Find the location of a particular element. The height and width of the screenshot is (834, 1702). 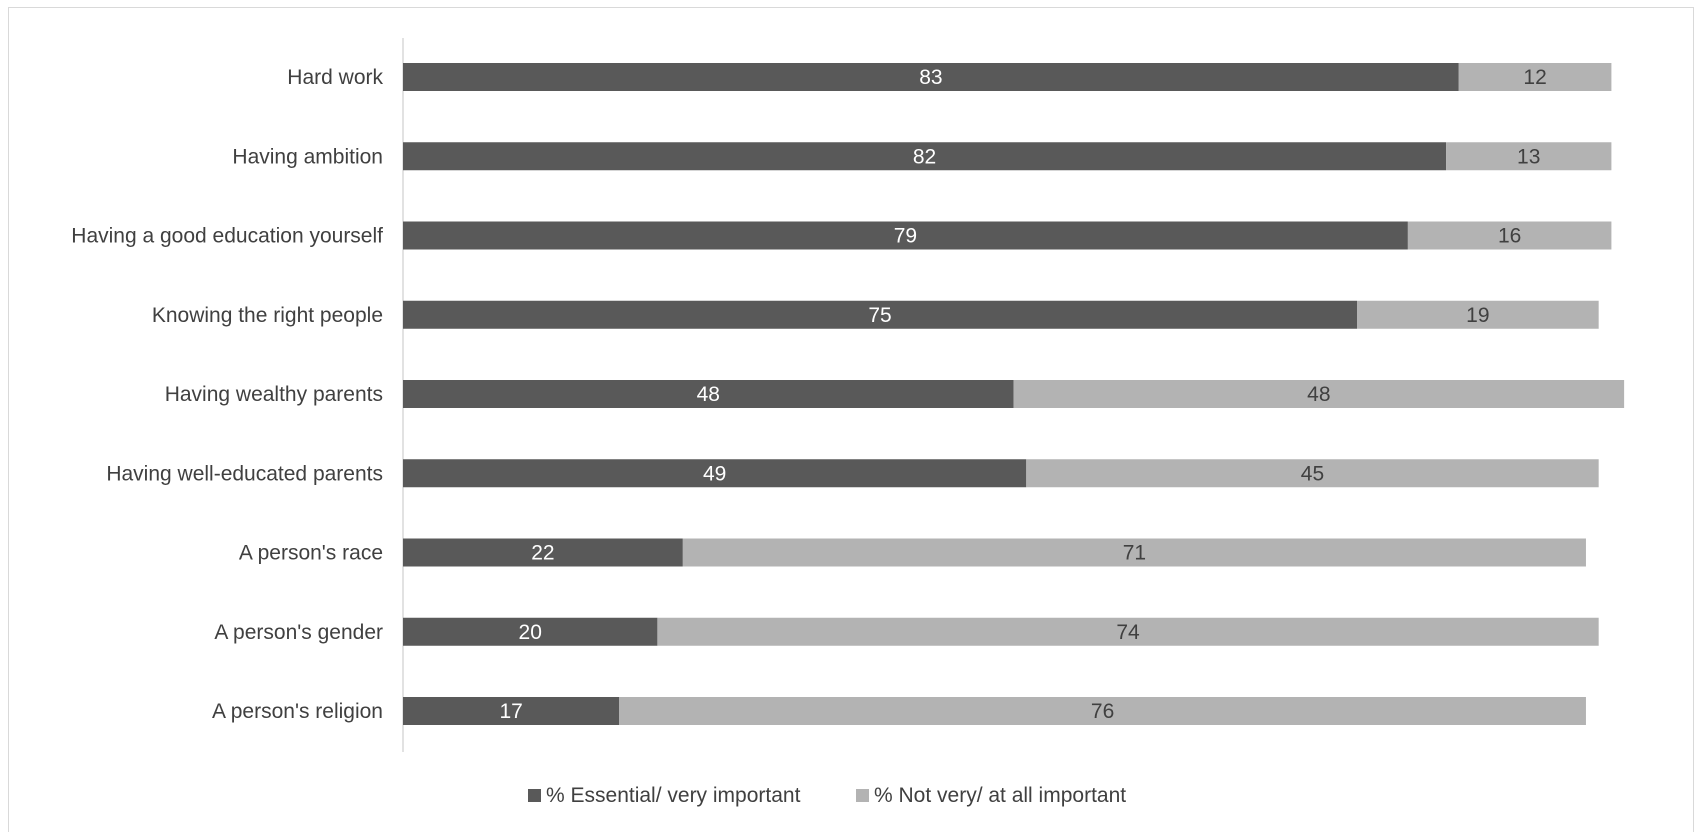

data-label-not-important: 45 is located at coordinates (1312, 473).